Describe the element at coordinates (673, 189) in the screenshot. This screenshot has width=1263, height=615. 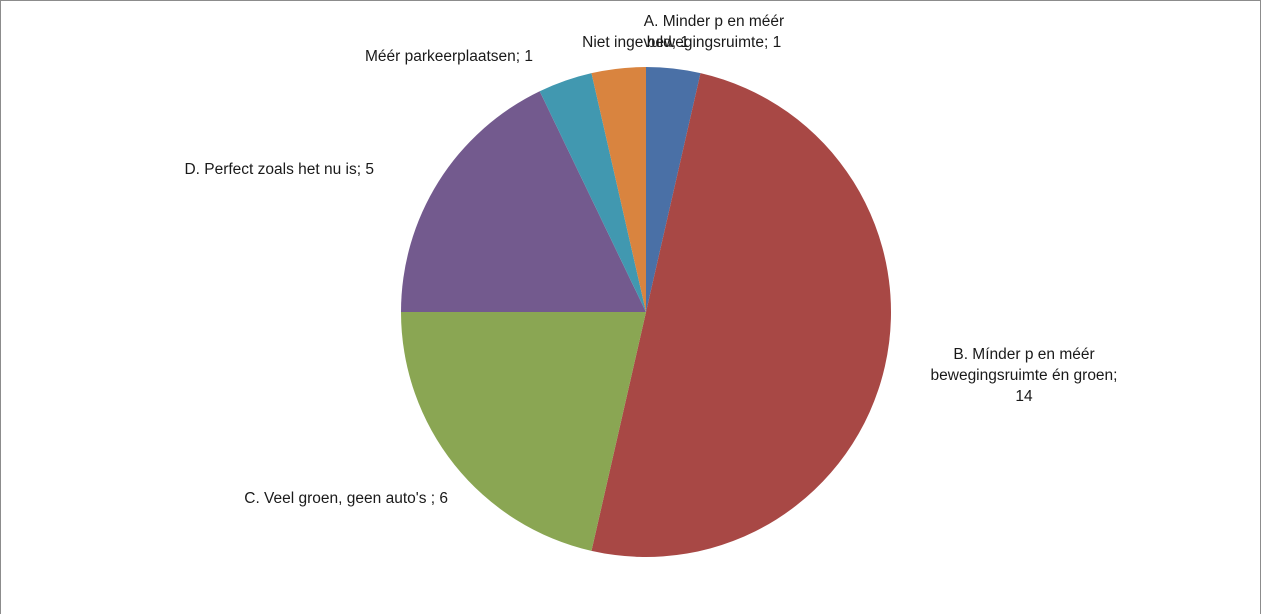
I see `slice-a` at that location.